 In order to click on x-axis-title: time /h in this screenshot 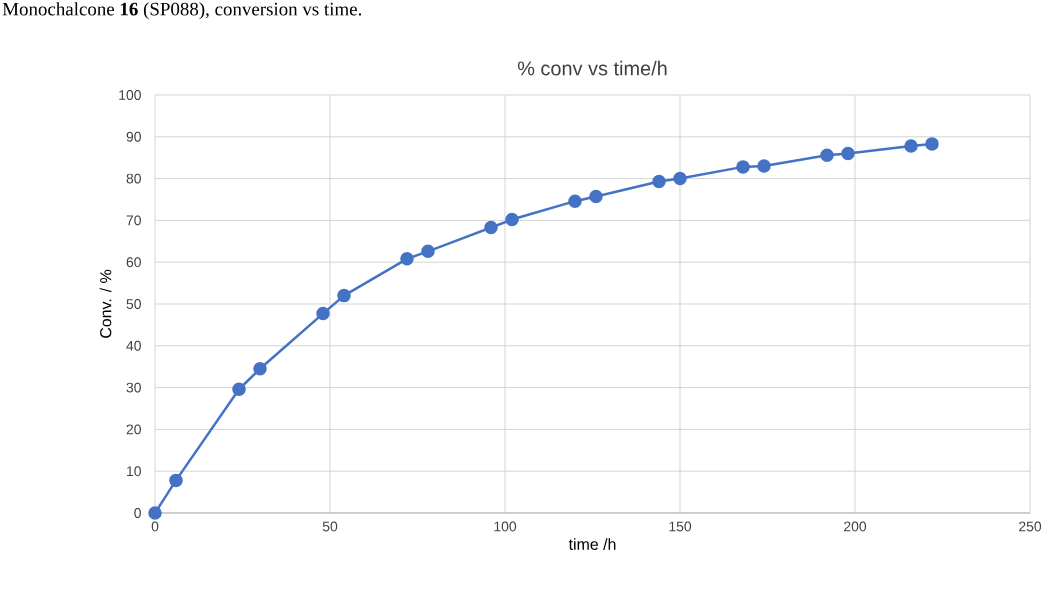, I will do `click(592, 544)`.